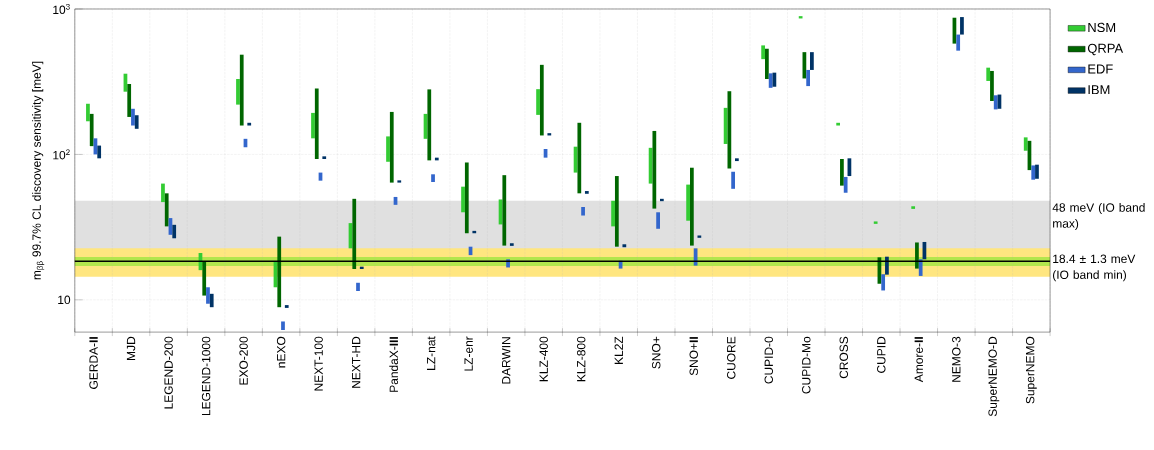 This screenshot has height=450, width=1154. What do you see at coordinates (956, 359) in the screenshot?
I see `x-tick-label: NEMO-3` at bounding box center [956, 359].